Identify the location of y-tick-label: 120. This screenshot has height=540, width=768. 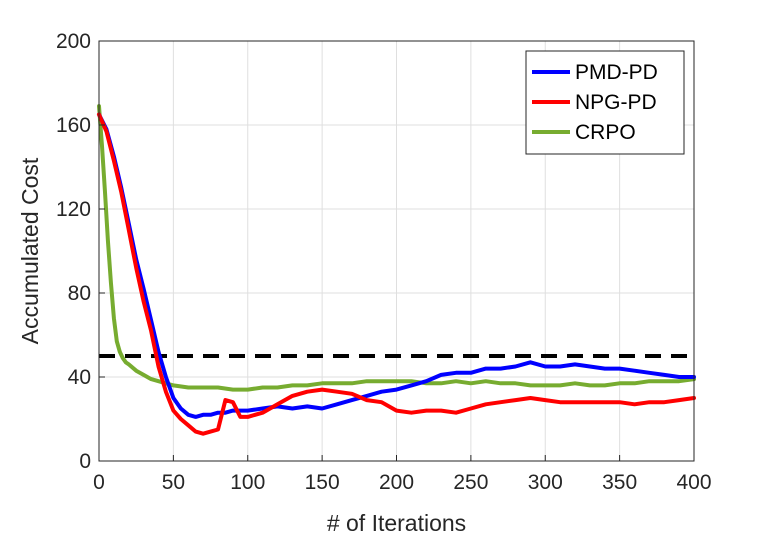
(73, 209).